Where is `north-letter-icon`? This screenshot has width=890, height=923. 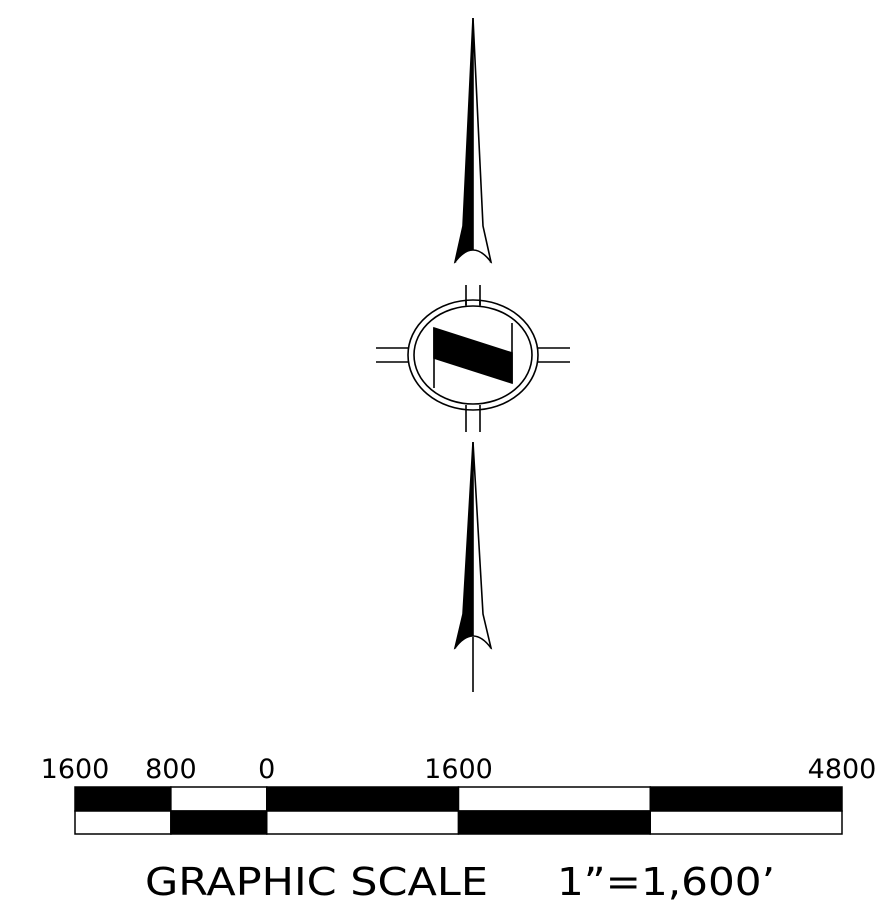 north-letter-icon is located at coordinates (473, 355).